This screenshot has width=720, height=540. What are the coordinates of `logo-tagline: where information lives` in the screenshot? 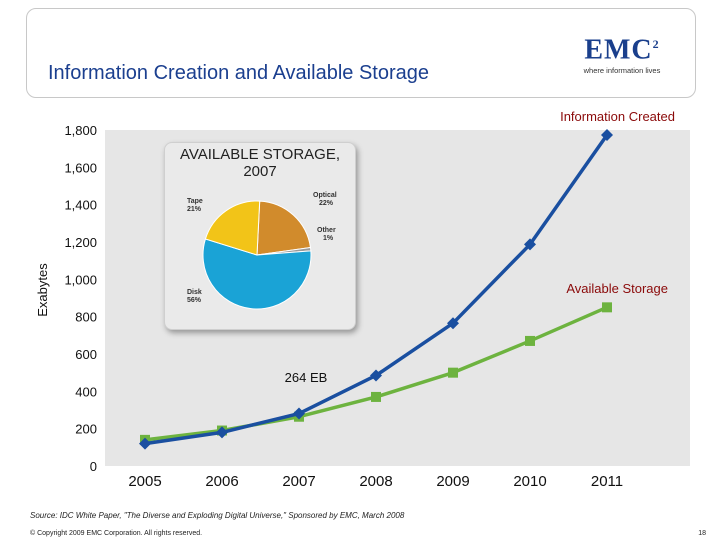 It's located at (622, 71).